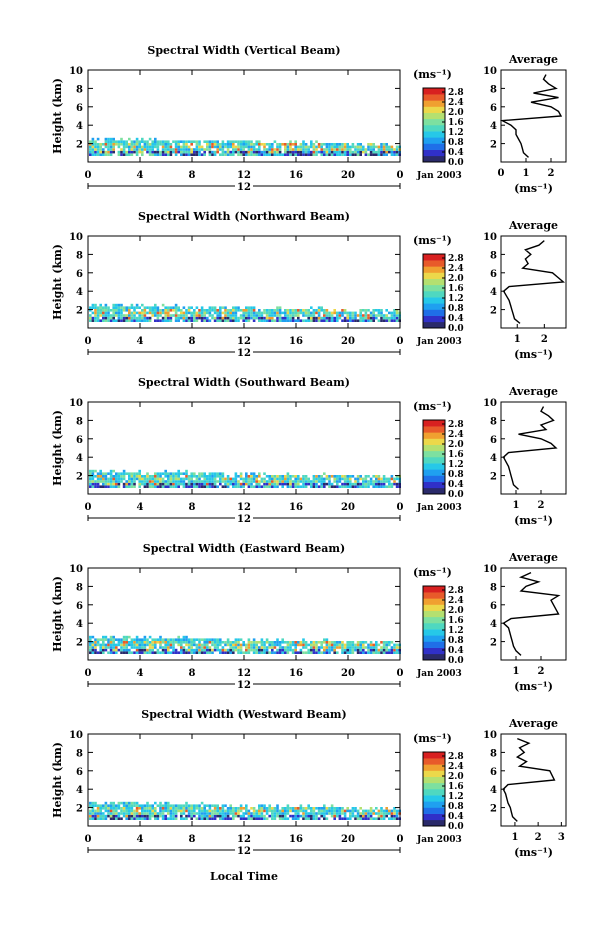  Describe the element at coordinates (439, 342) in the screenshot. I see `month-label: Jan 2003` at that location.